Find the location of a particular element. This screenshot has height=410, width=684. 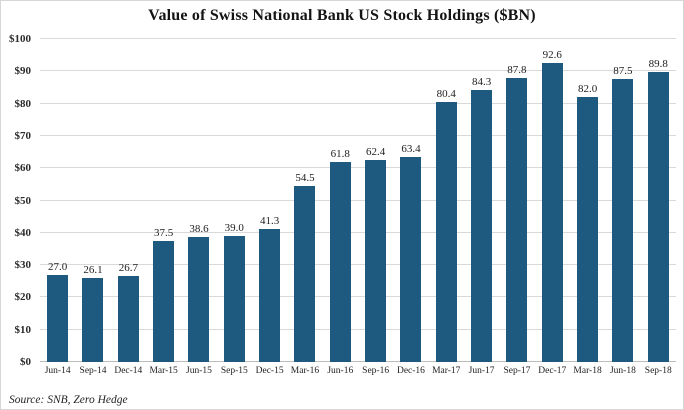

bar-group: 82.0 is located at coordinates (587, 200).